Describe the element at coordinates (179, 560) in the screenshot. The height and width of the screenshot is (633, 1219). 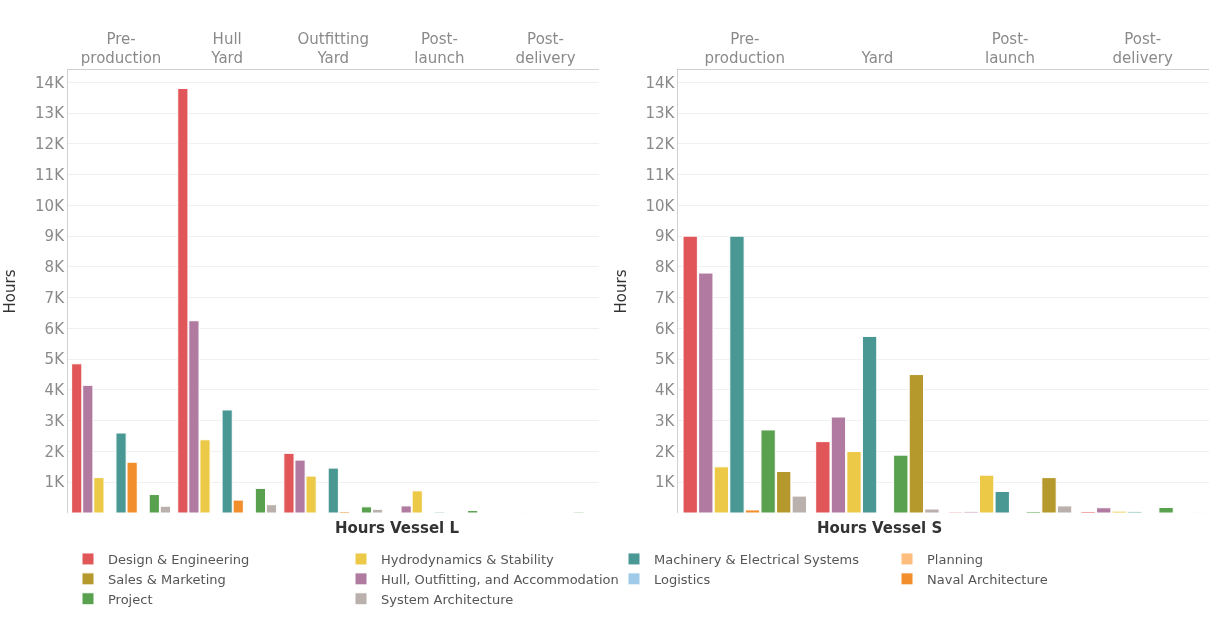
I see `legend-label: Design & Engineering` at that location.